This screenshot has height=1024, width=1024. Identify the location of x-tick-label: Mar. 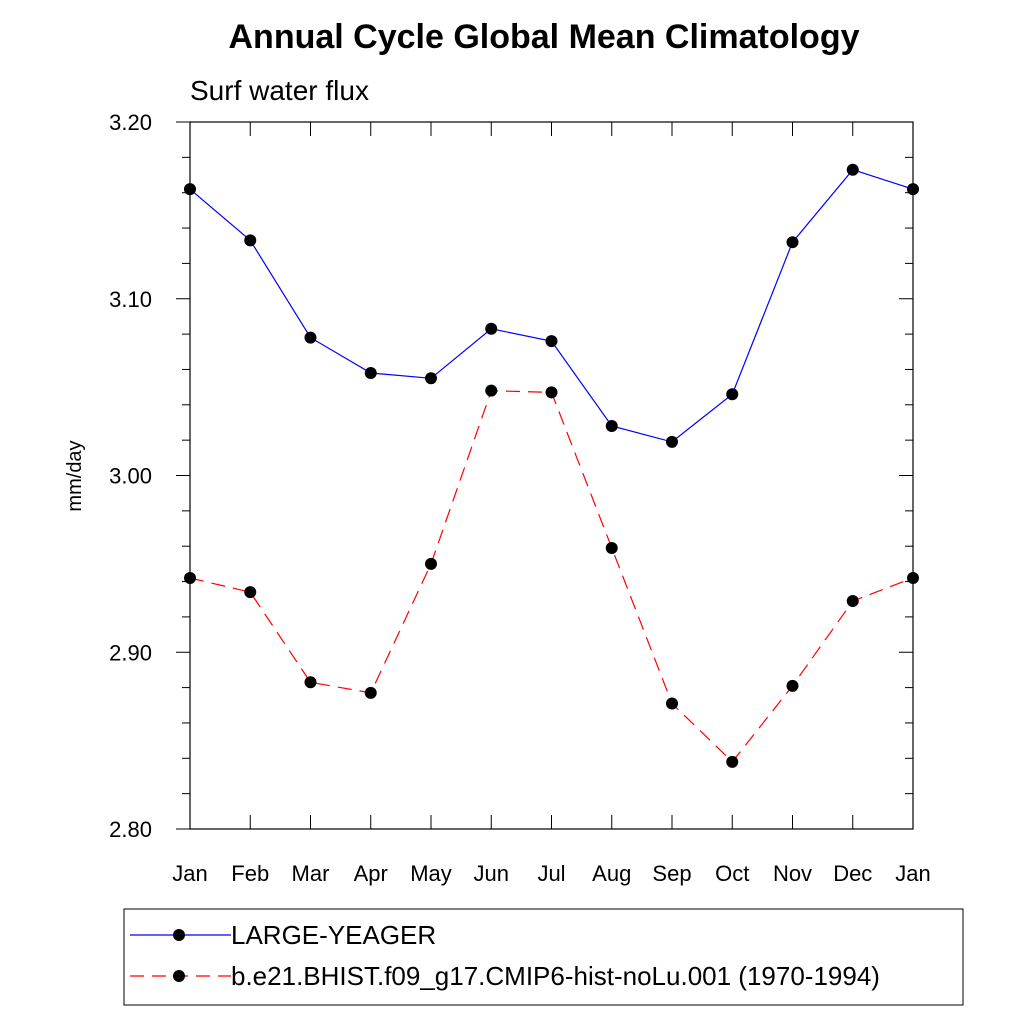
(311, 873).